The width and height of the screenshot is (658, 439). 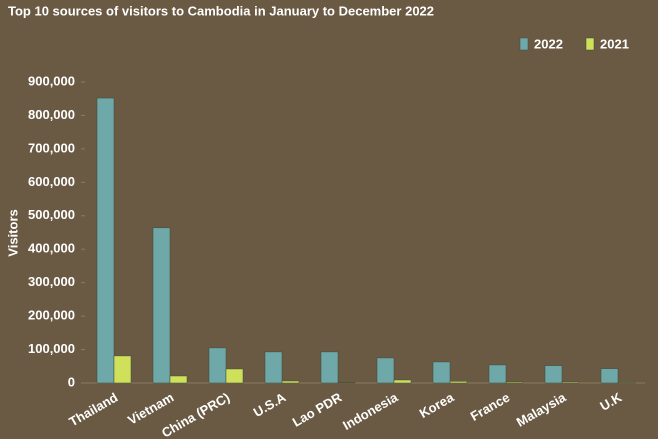 What do you see at coordinates (51, 281) in the screenshot?
I see `y-tick-label: 300,000` at bounding box center [51, 281].